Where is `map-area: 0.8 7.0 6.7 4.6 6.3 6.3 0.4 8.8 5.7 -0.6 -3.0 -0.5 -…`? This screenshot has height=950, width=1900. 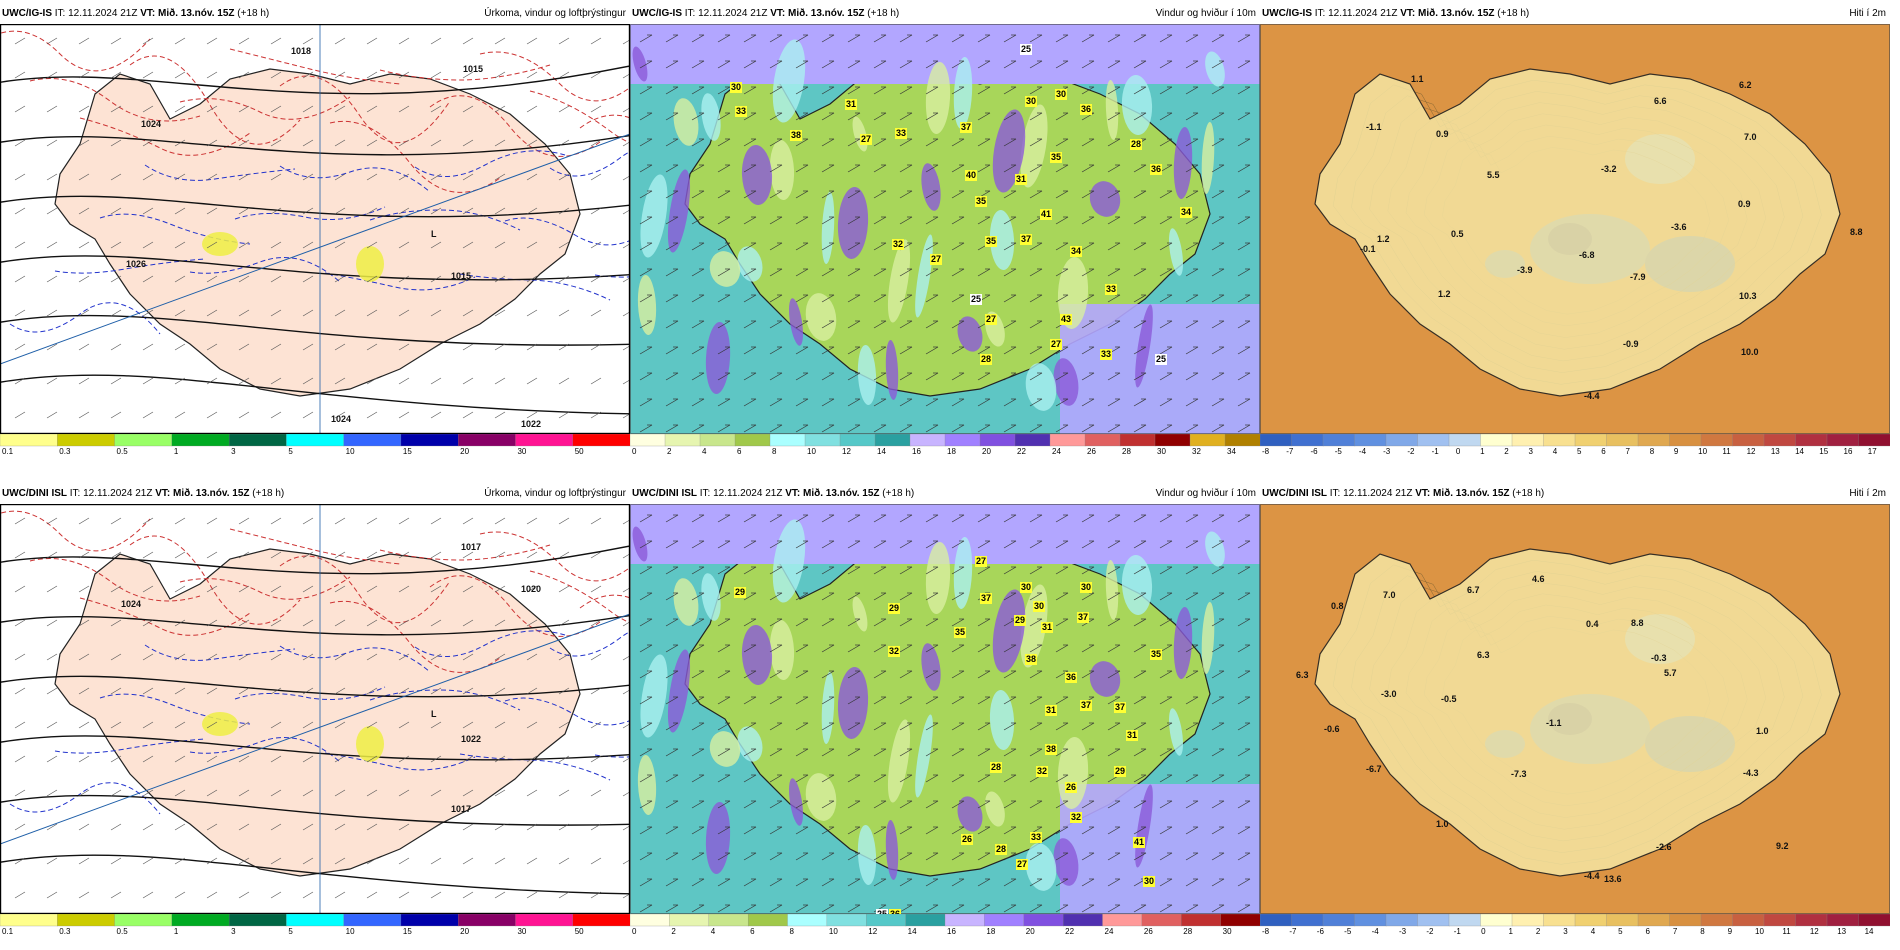 map-area: 0.8 7.0 6.7 4.6 6.3 6.3 0.4 8.8 5.7 -0.6 -3.0 -0.5 -… is located at coordinates (1575, 709).